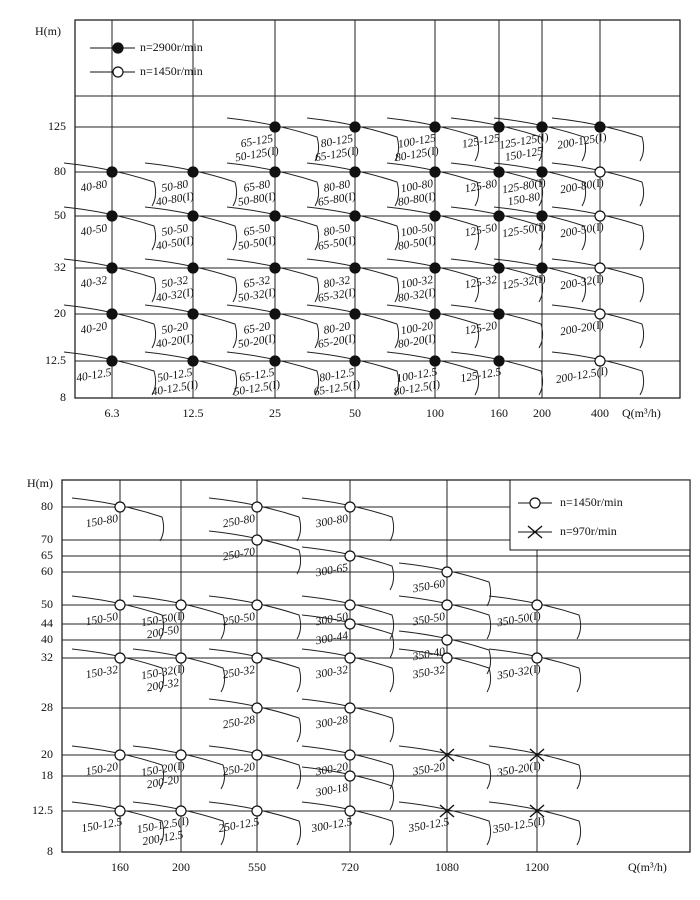  Describe the element at coordinates (600, 515) in the screenshot. I see `legend-box` at that location.